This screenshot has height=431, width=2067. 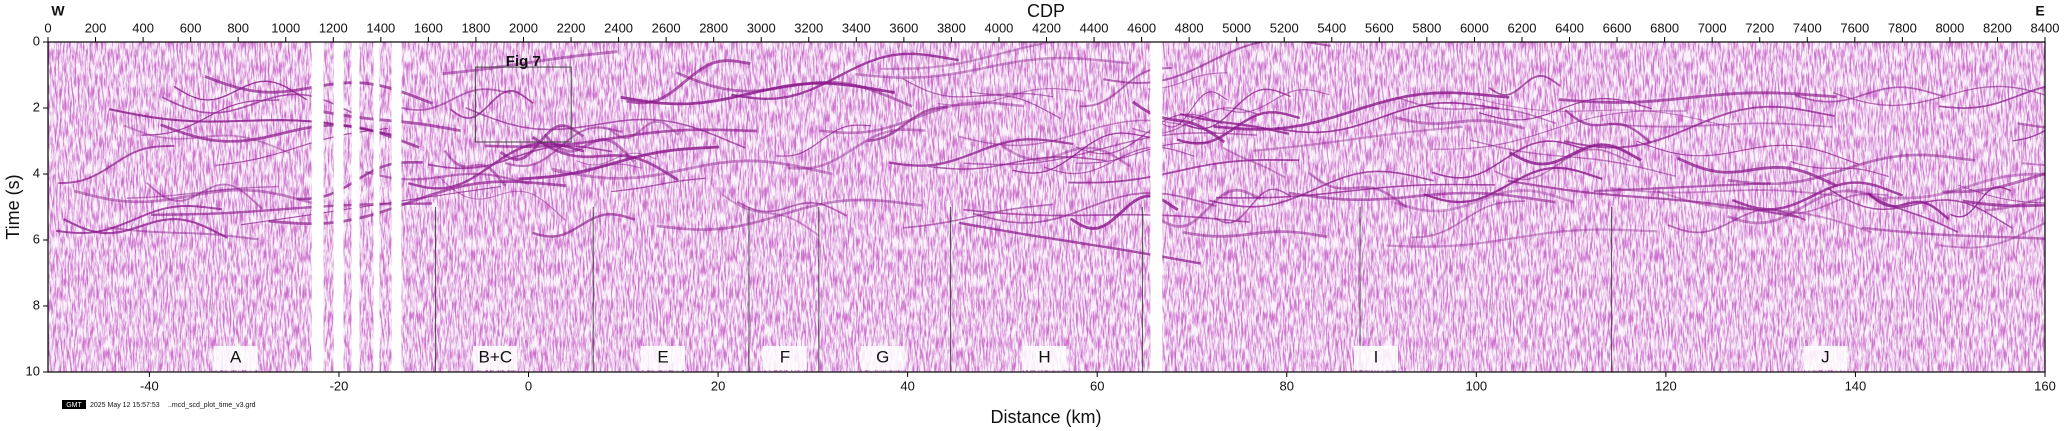 What do you see at coordinates (58, 11) in the screenshot?
I see `west-label: W` at bounding box center [58, 11].